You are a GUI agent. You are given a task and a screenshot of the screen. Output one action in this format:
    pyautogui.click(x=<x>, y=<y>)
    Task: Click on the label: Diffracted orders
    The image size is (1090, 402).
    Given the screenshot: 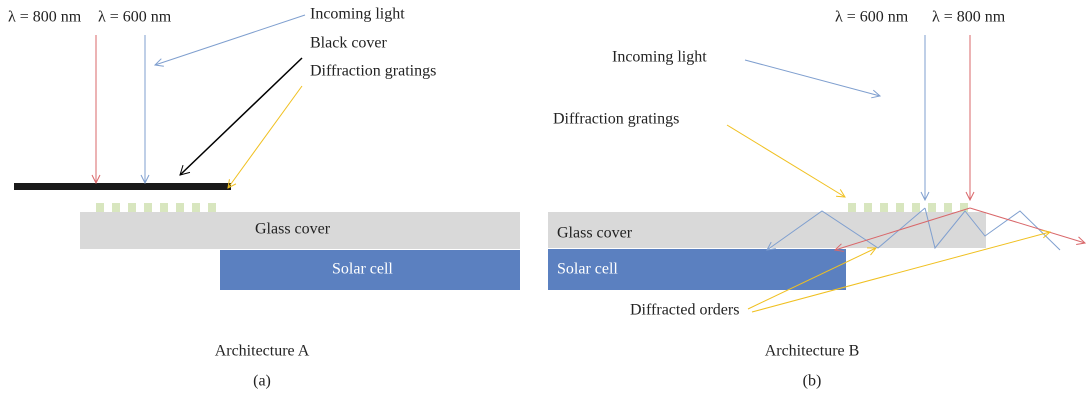 What is the action you would take?
    pyautogui.click(x=684, y=310)
    